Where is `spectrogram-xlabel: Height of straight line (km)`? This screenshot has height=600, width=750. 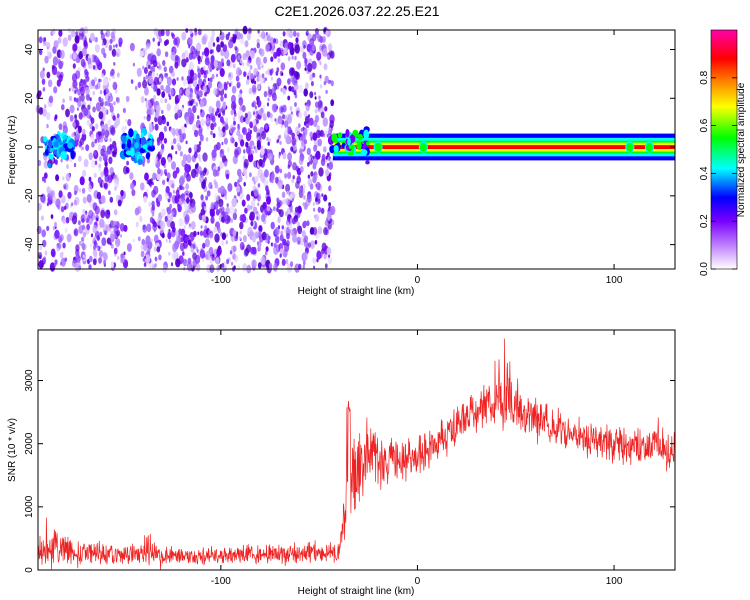
spectrogram-xlabel: Height of straight line (km) is located at coordinates (356, 291).